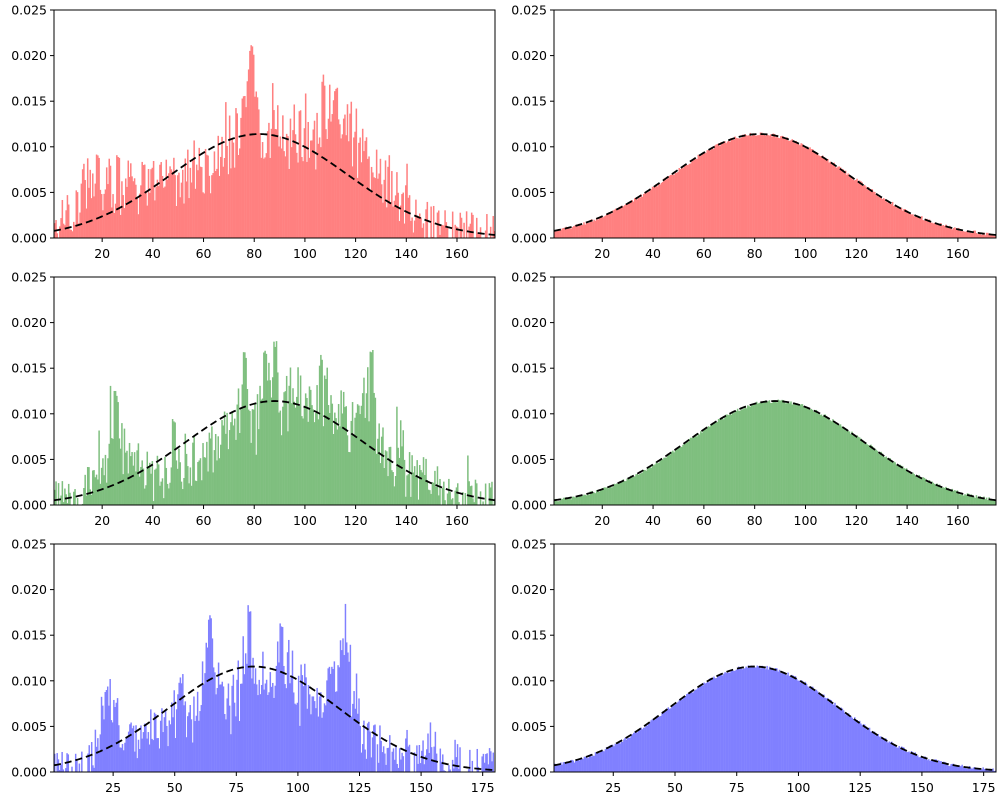  I want to click on x-tick-label: 60, so click(704, 253).